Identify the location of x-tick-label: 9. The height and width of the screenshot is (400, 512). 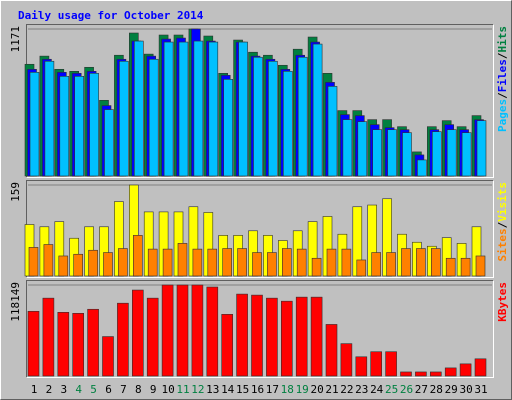
(153, 389).